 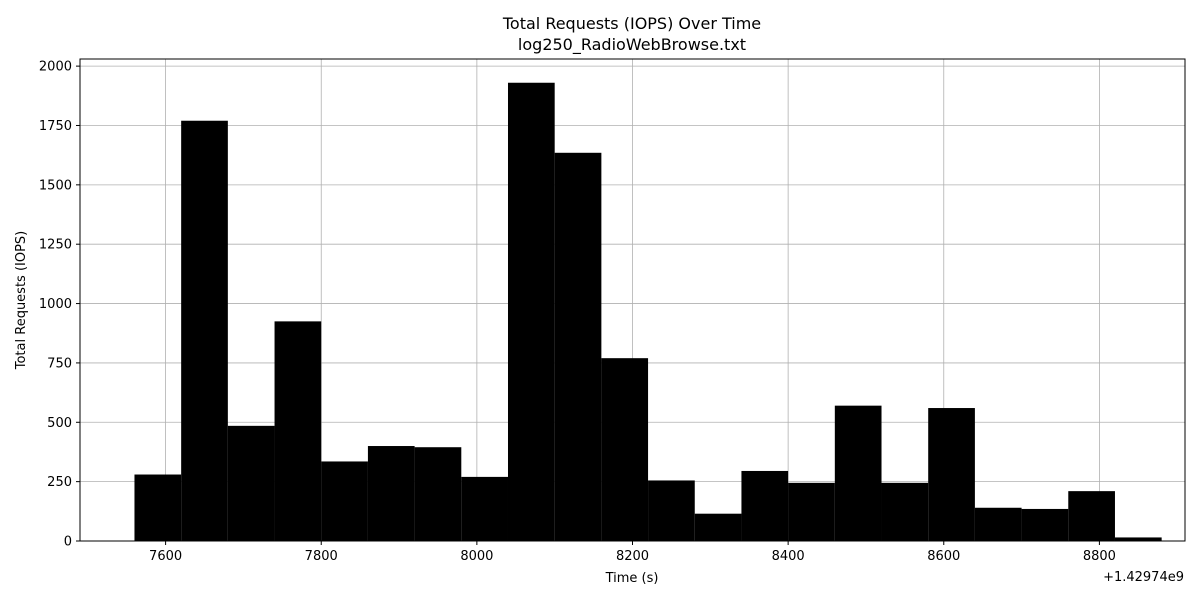 What do you see at coordinates (632, 45) in the screenshot?
I see `chart-subtitle: log250_RadioWebBrowse.txt` at bounding box center [632, 45].